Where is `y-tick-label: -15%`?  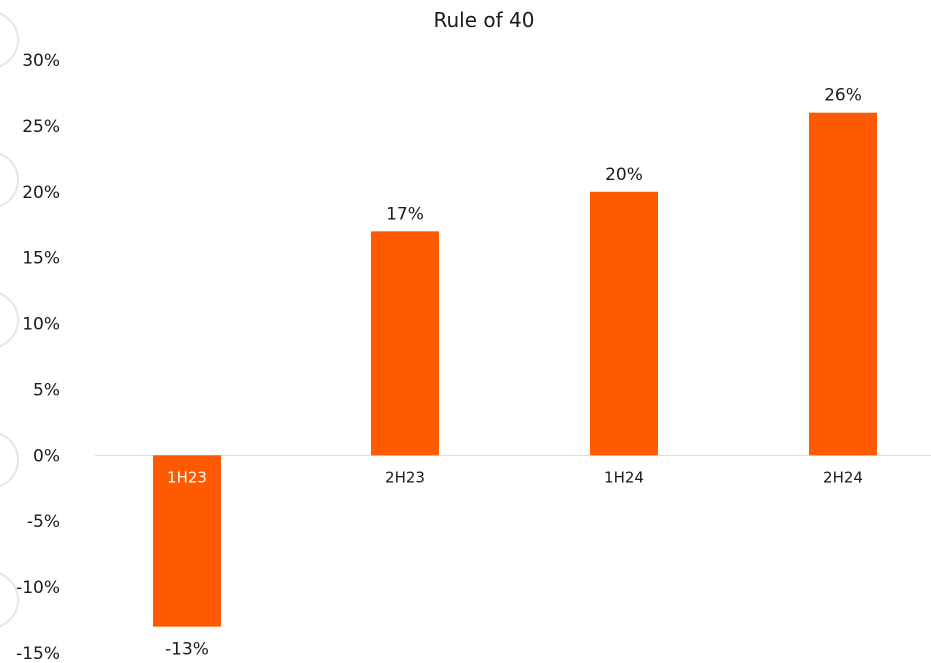
y-tick-label: -15% is located at coordinates (38, 653).